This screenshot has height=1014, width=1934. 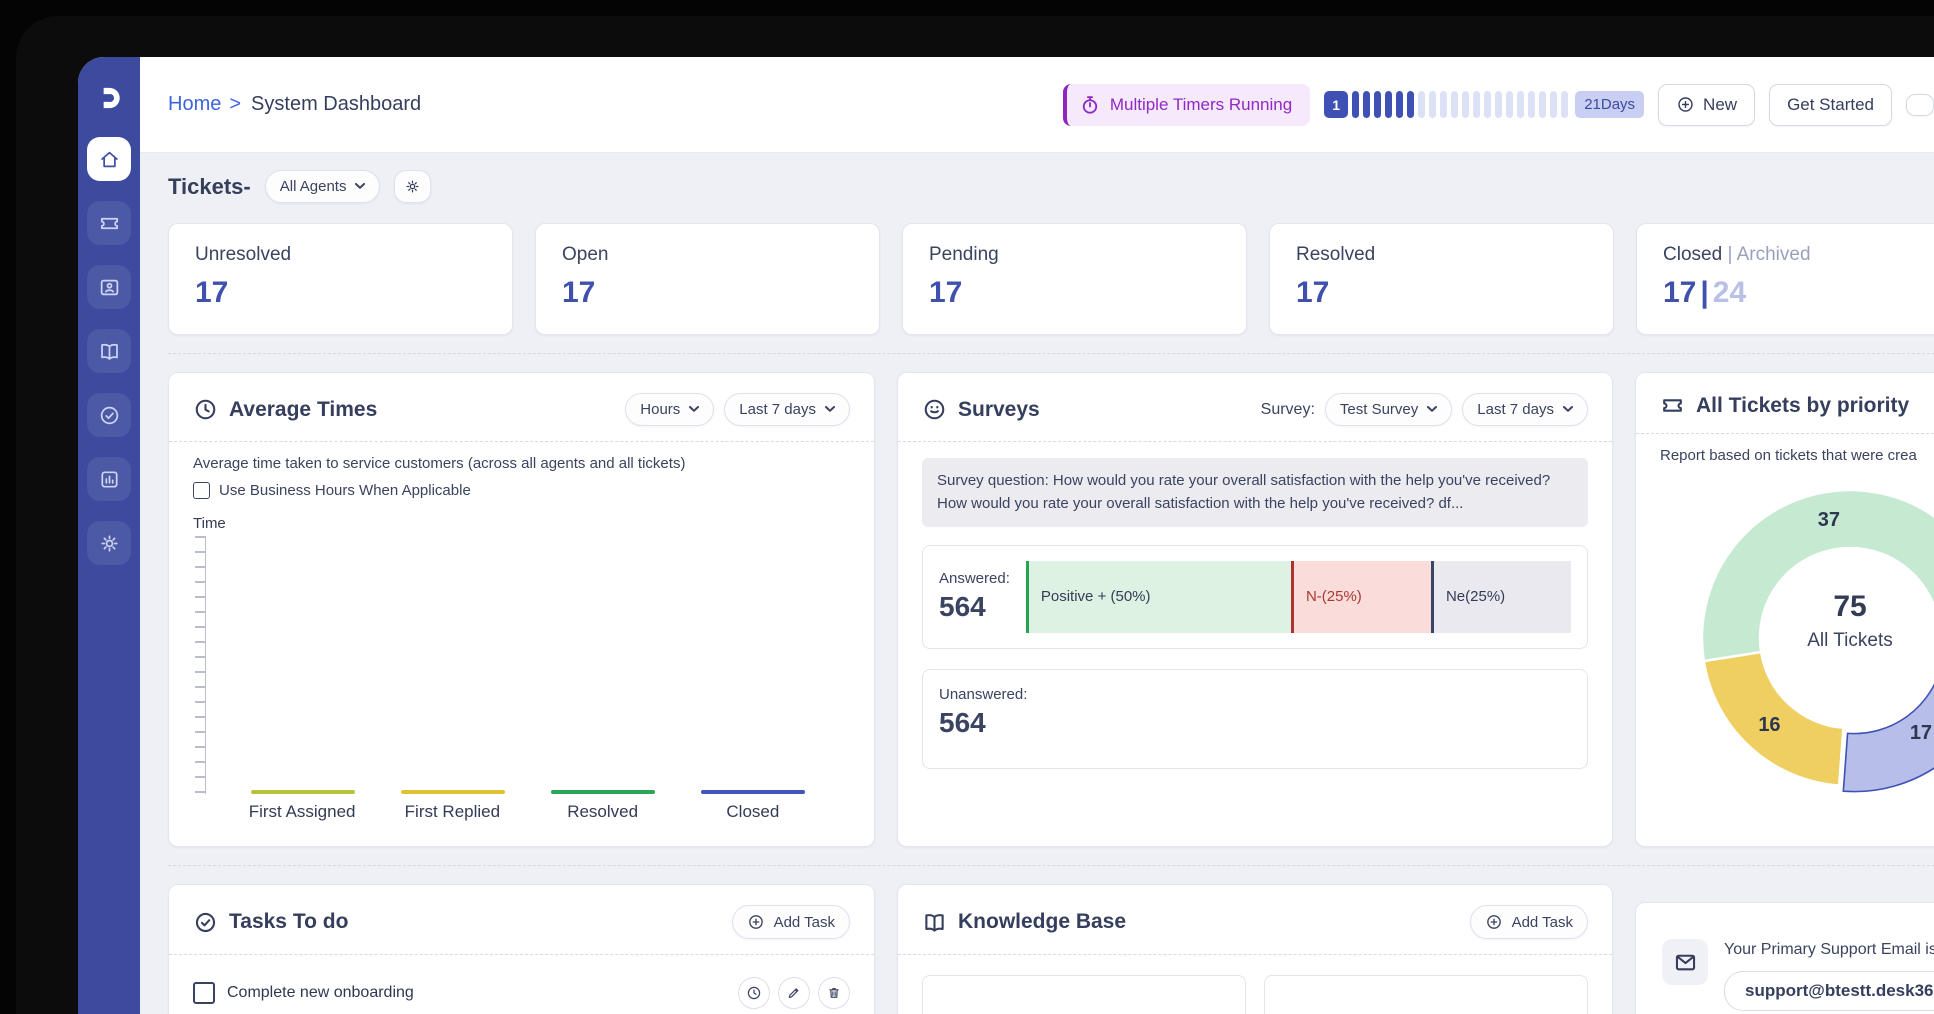 What do you see at coordinates (1842, 621) in the screenshot?
I see `donut-center: 75 All Tickets` at bounding box center [1842, 621].